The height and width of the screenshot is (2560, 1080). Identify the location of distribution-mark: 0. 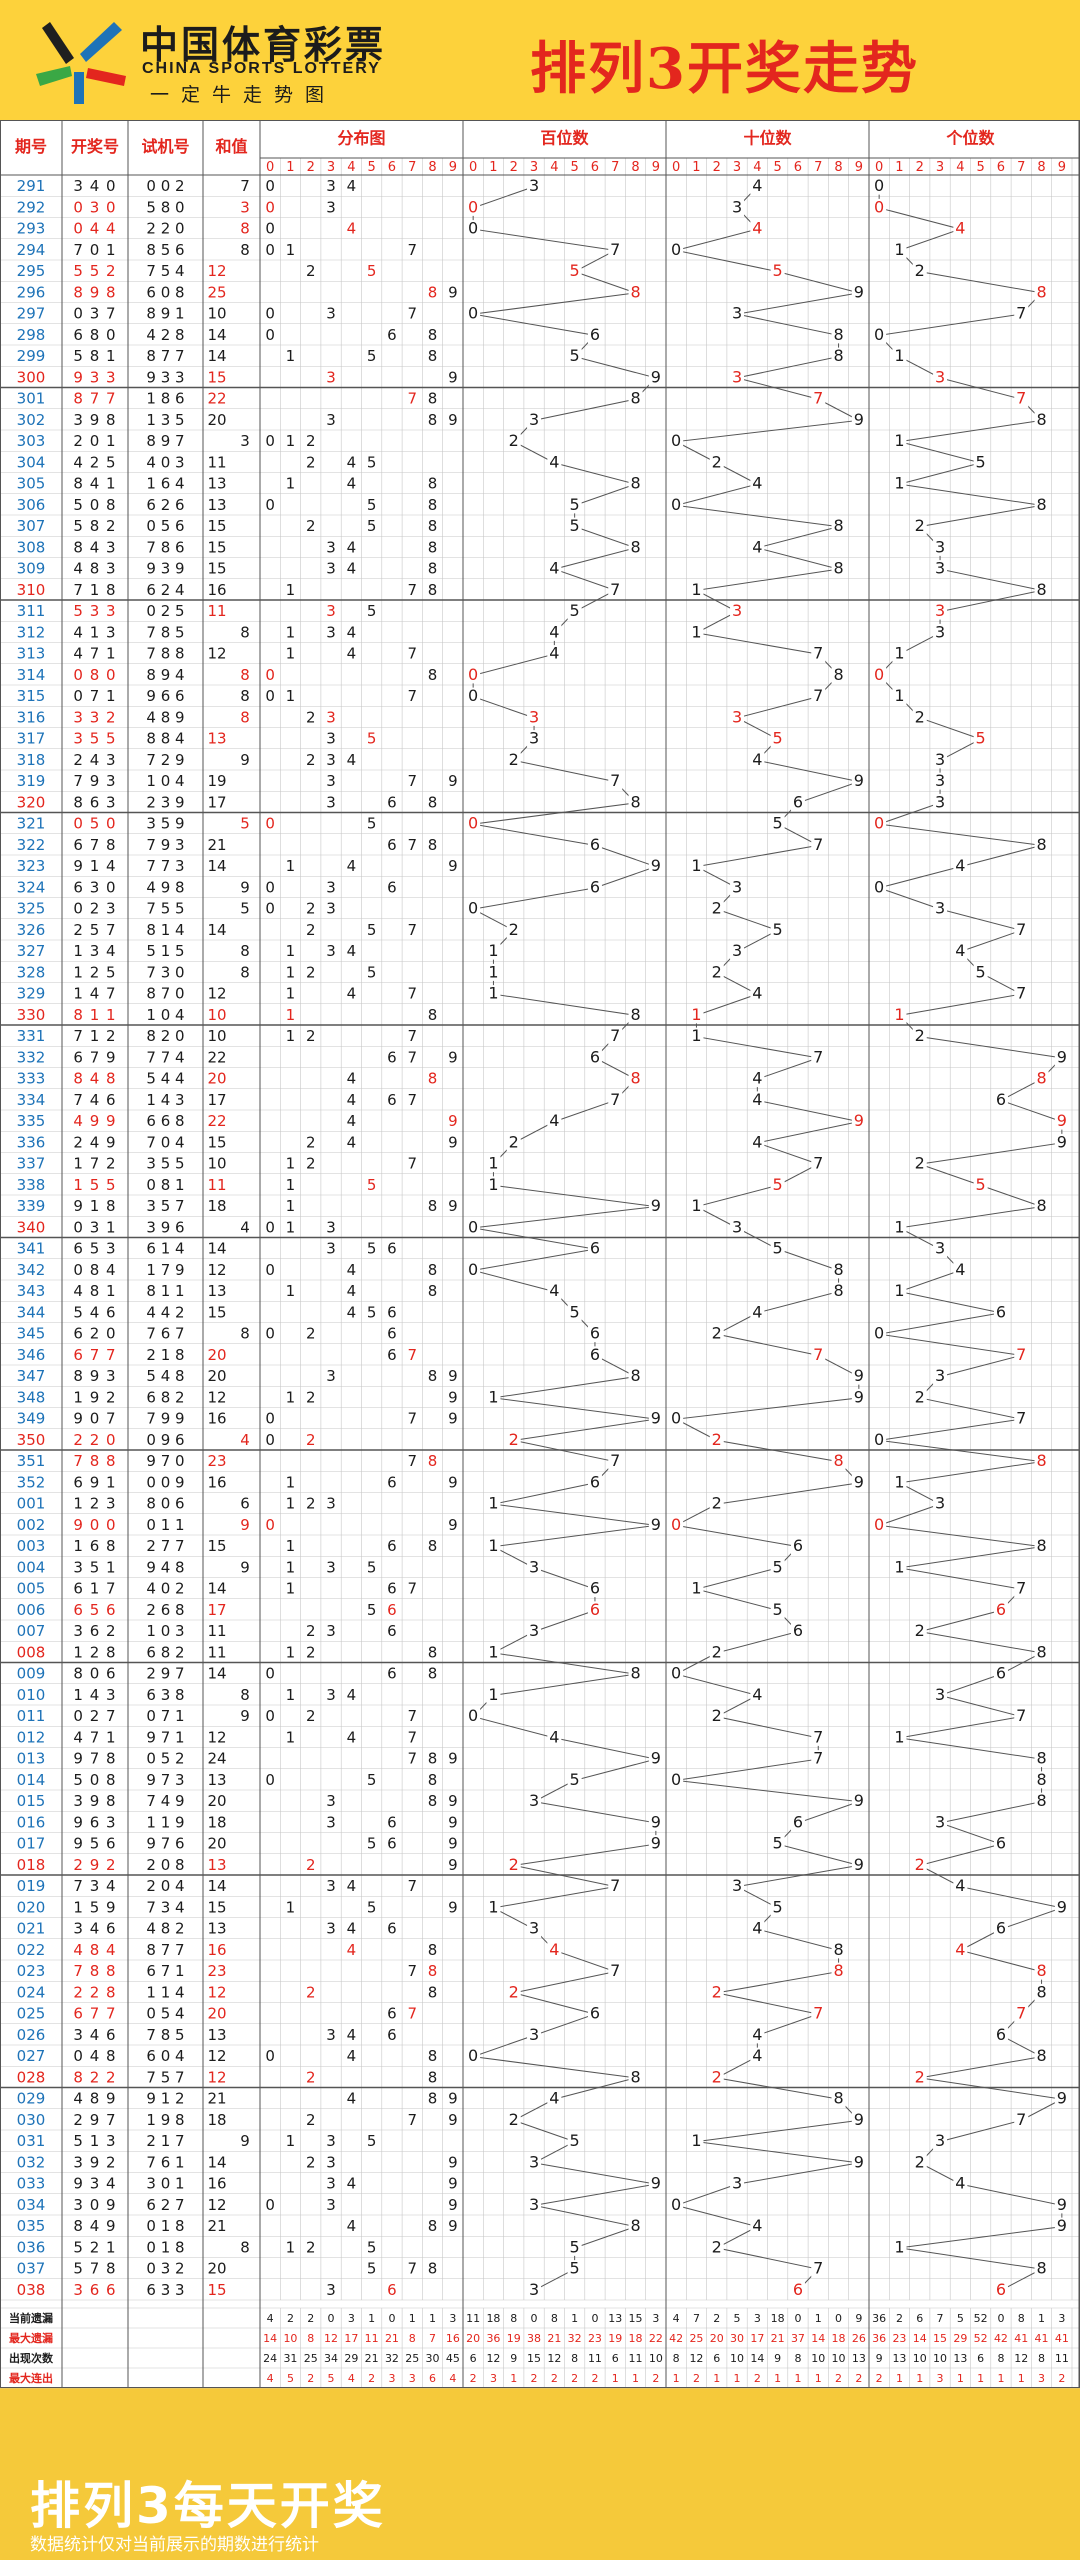
(270, 2056).